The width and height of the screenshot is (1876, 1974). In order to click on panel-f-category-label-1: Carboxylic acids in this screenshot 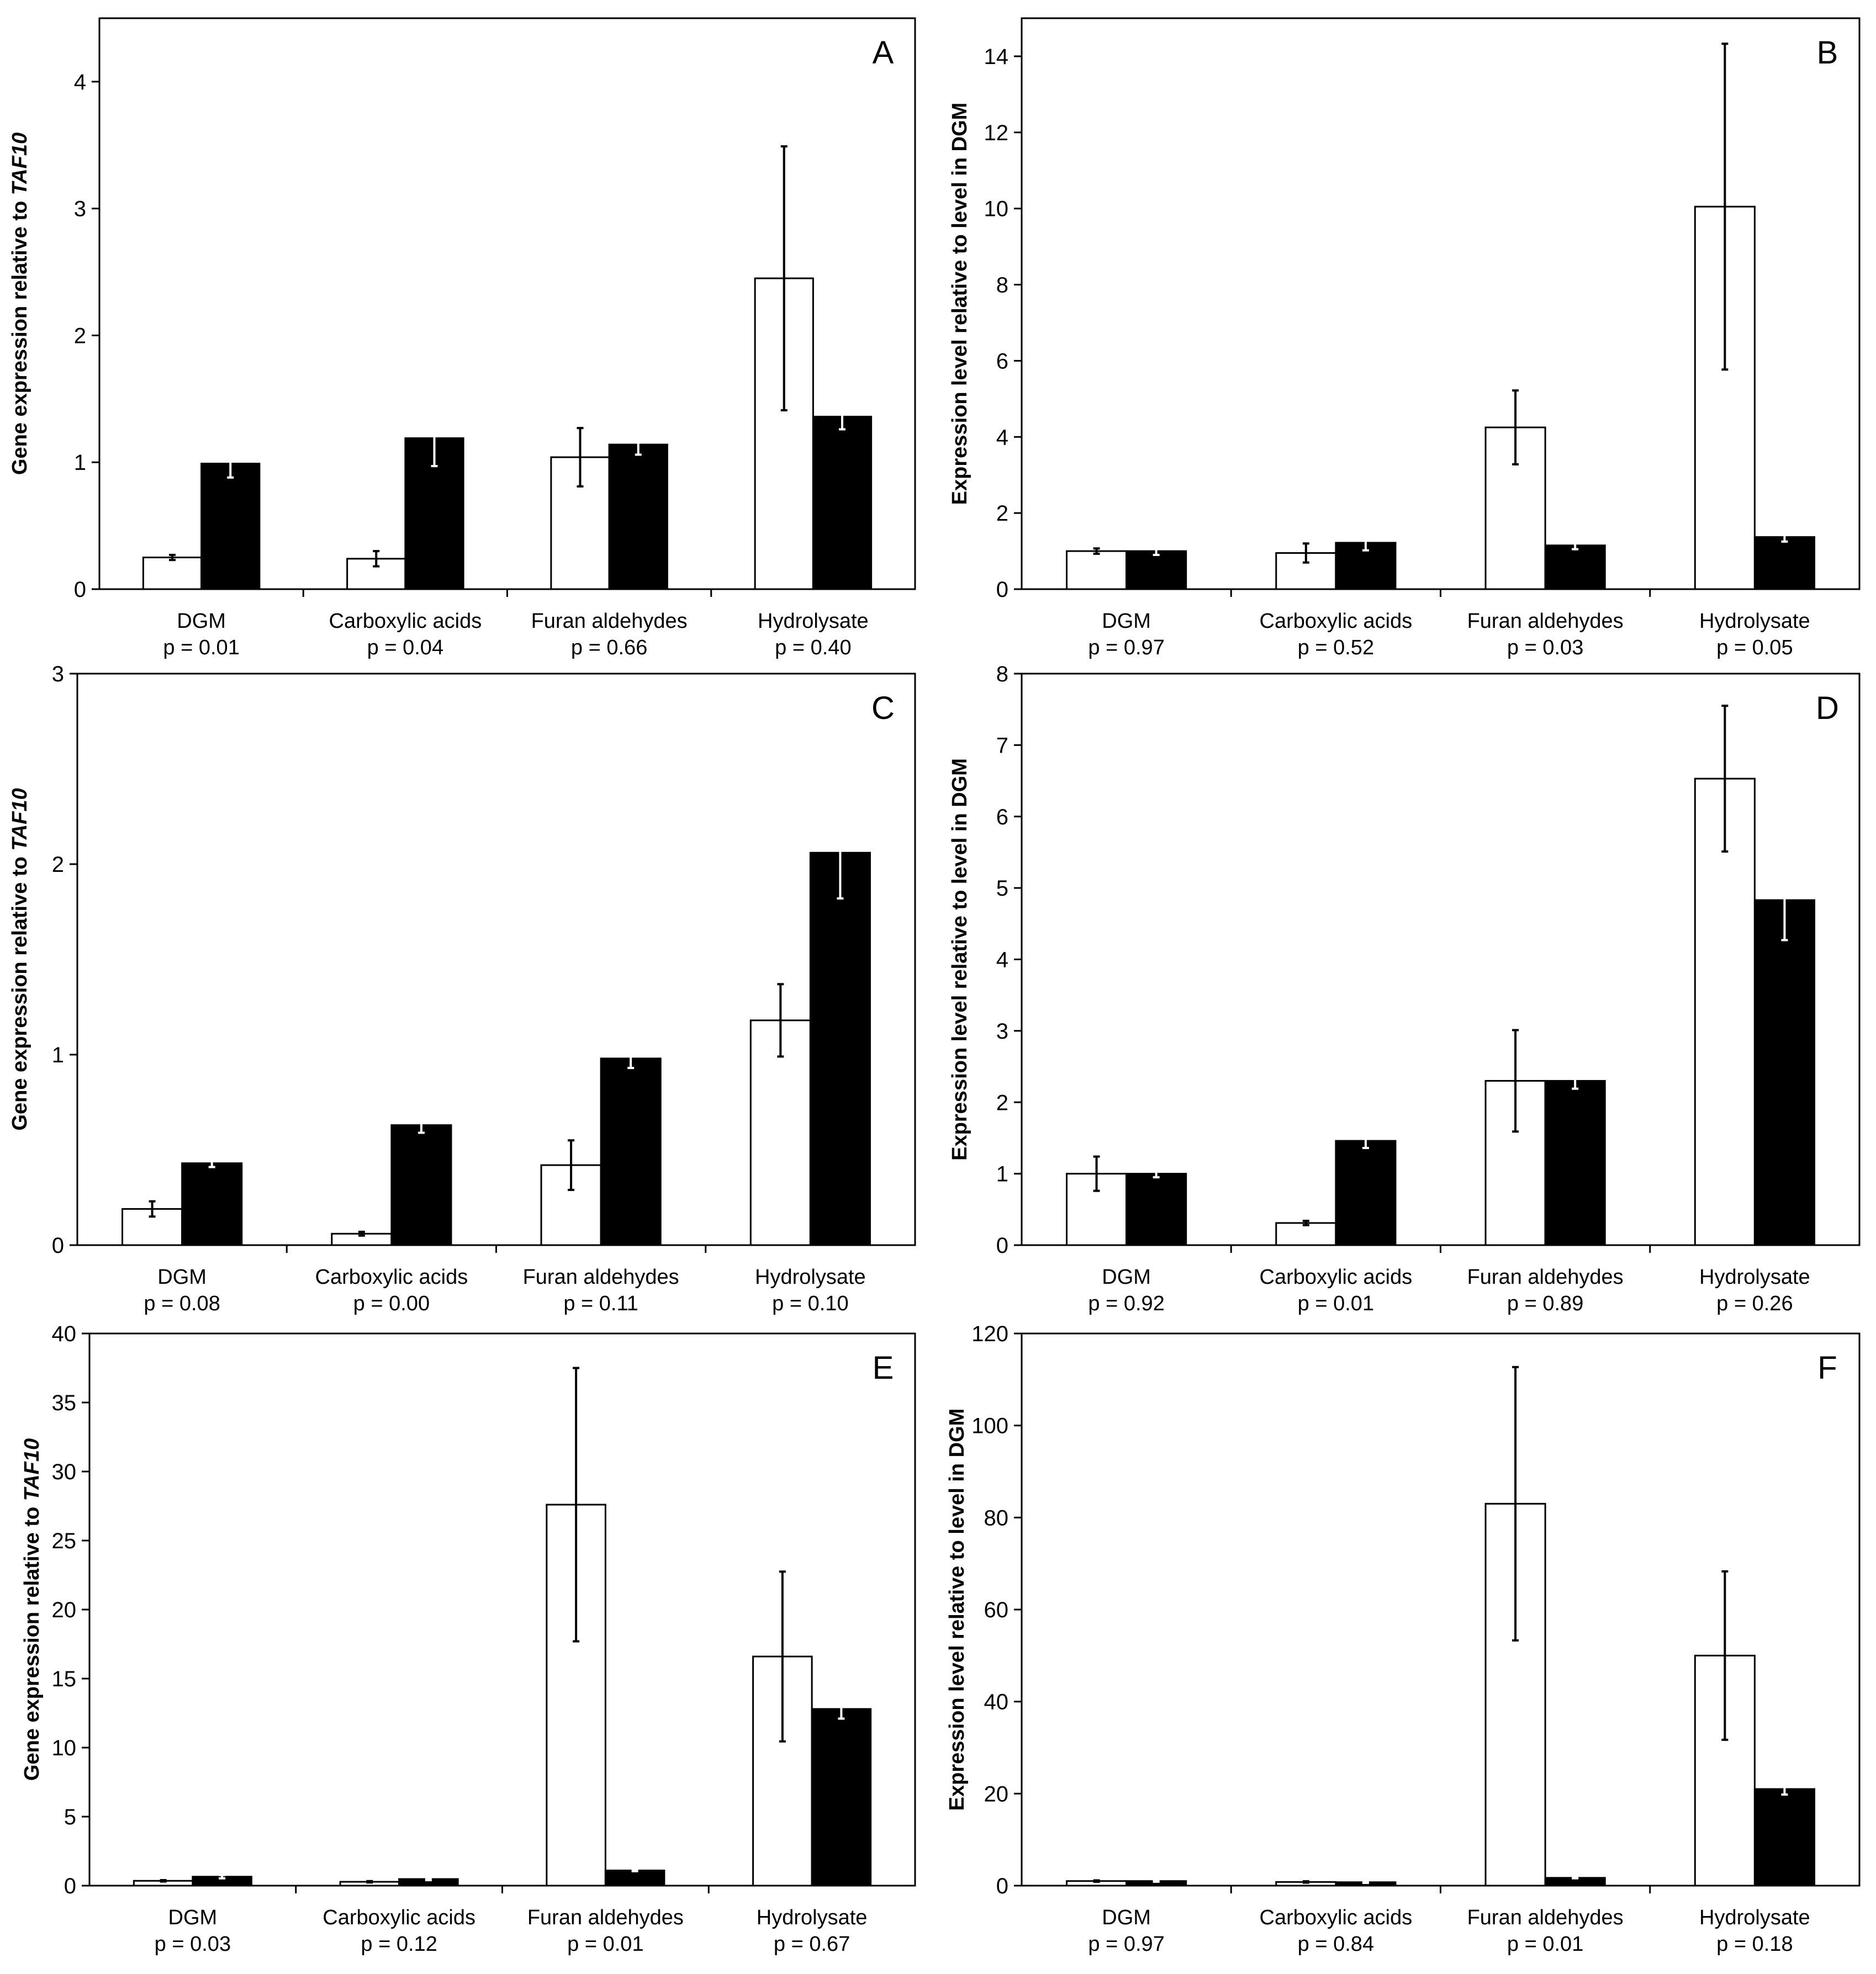, I will do `click(1336, 1917)`.